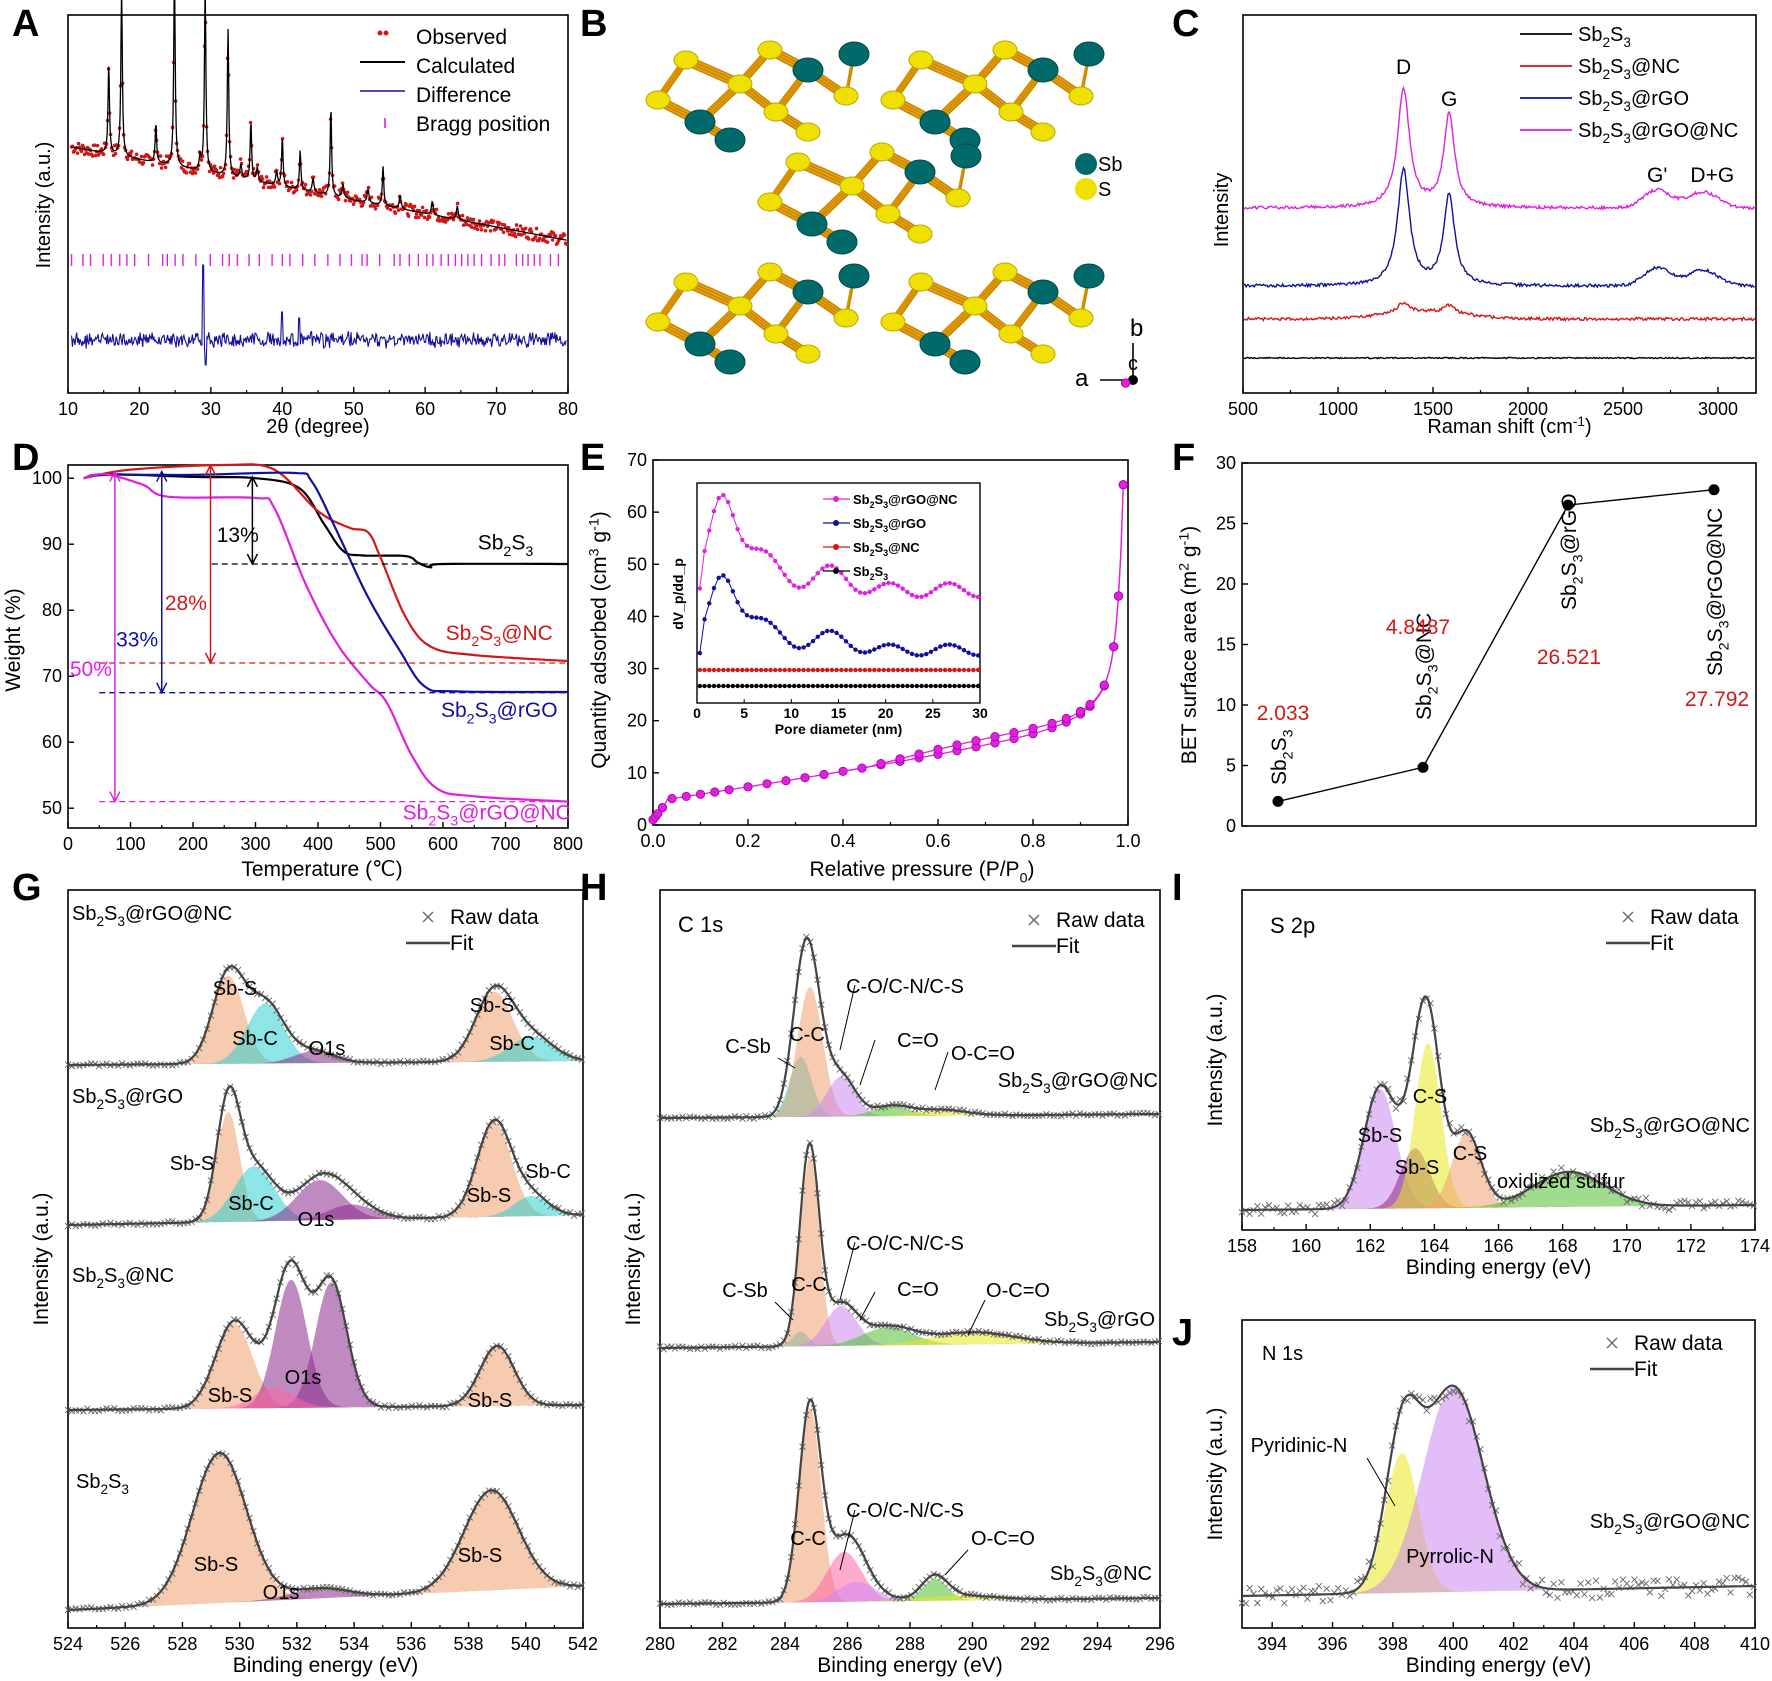 This screenshot has height=1681, width=1772. I want to click on text-part: Binding energy (eV), so click(1499, 1665).